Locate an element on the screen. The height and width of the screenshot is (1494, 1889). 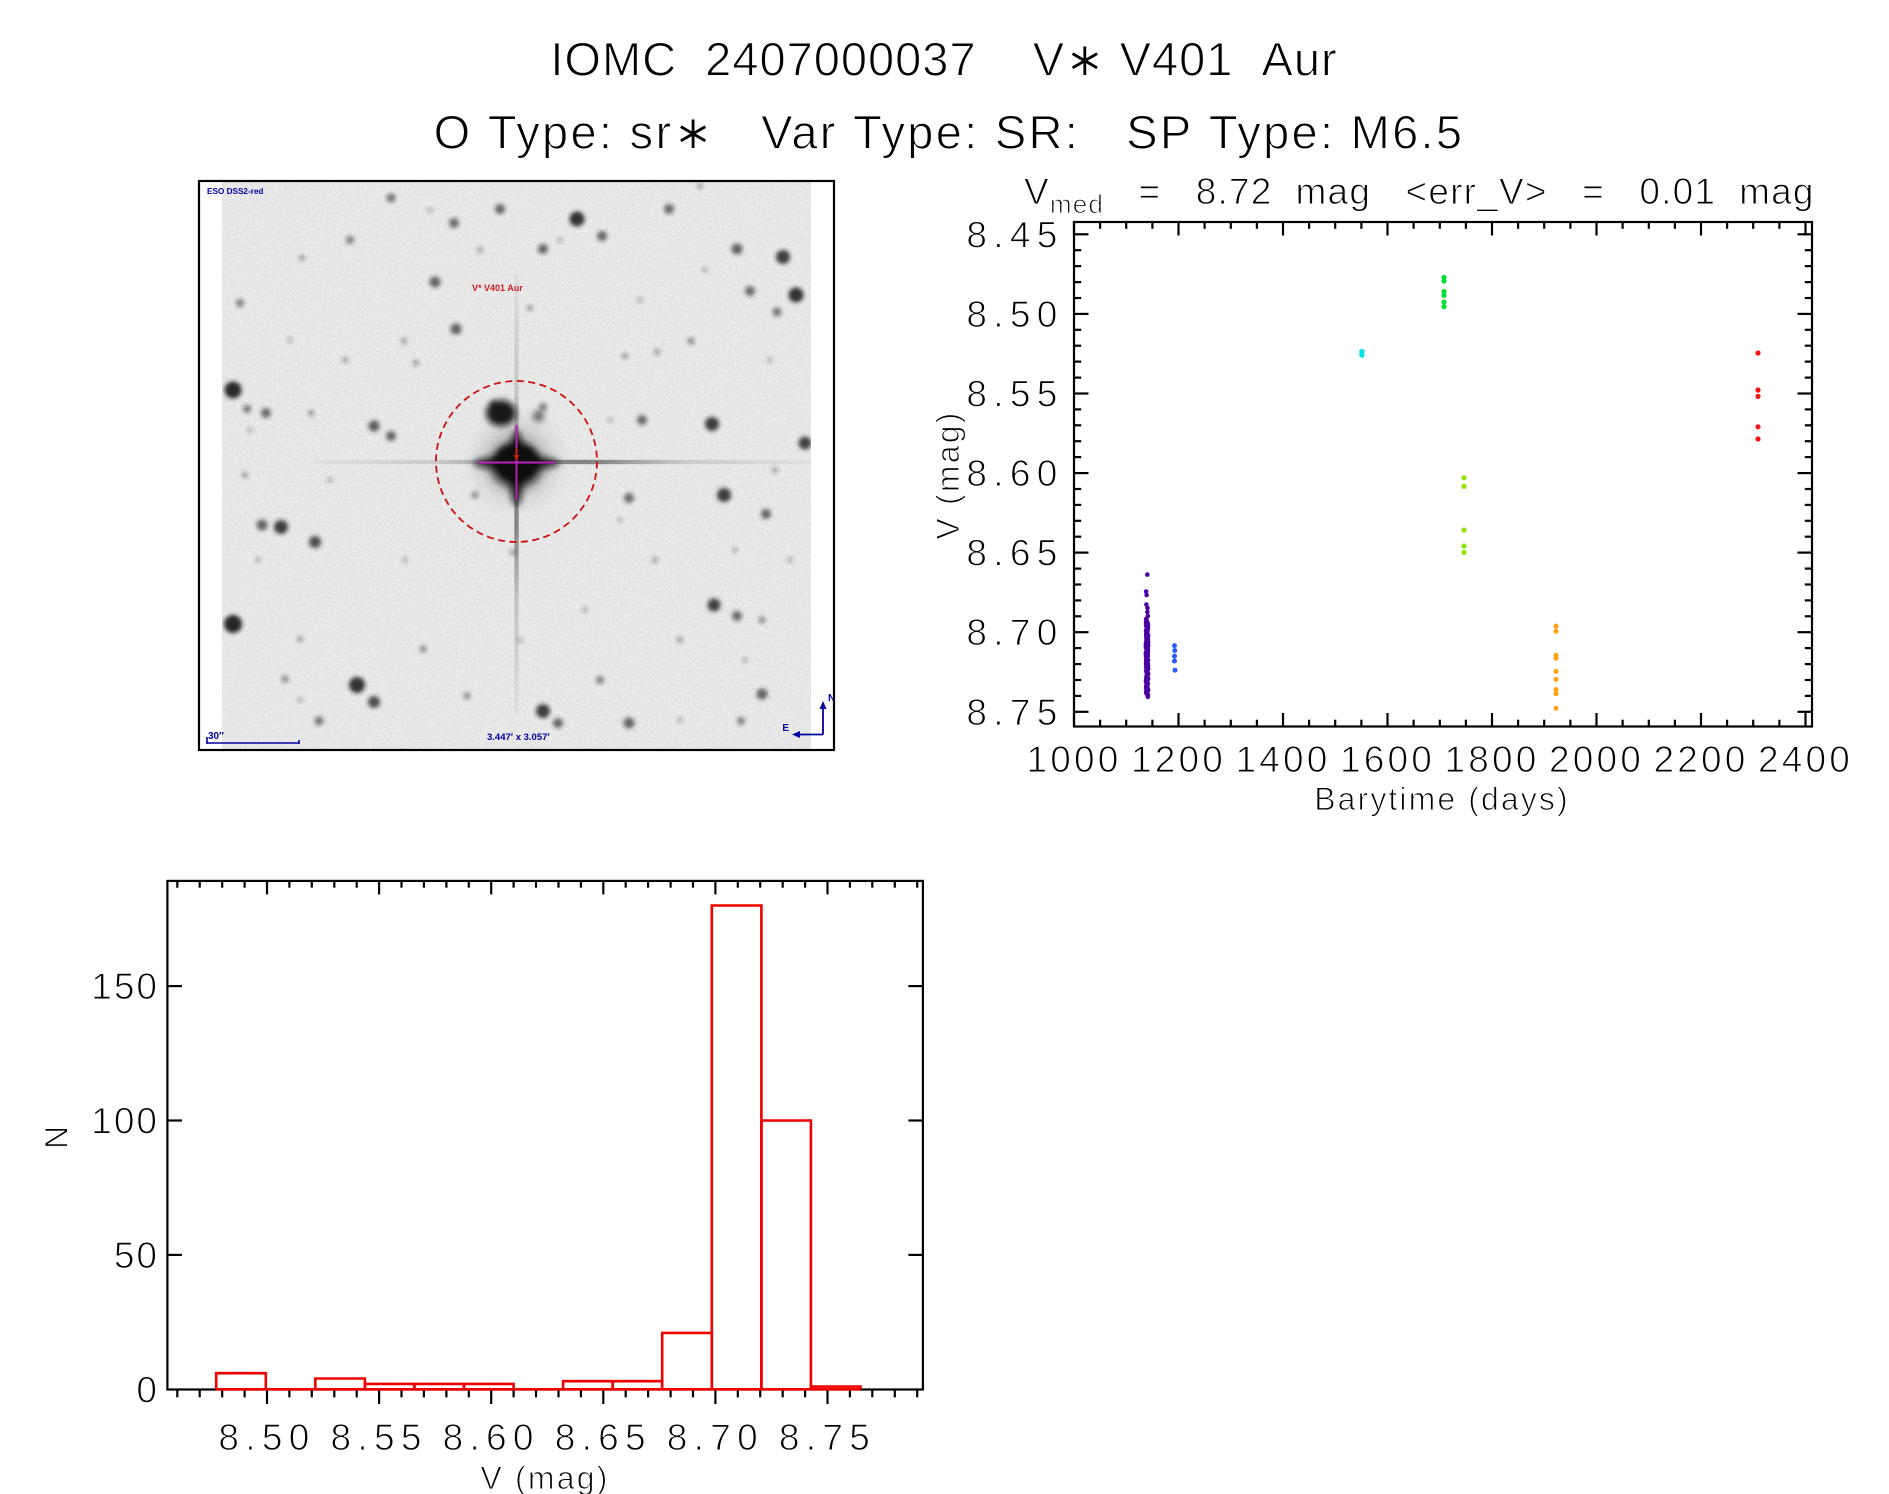
svg-text:O Type: sr∗ Var Type: SR:: O Type: sr∗ Var Type: SR: SP Type: M6.5 is located at coordinates (949, 132).